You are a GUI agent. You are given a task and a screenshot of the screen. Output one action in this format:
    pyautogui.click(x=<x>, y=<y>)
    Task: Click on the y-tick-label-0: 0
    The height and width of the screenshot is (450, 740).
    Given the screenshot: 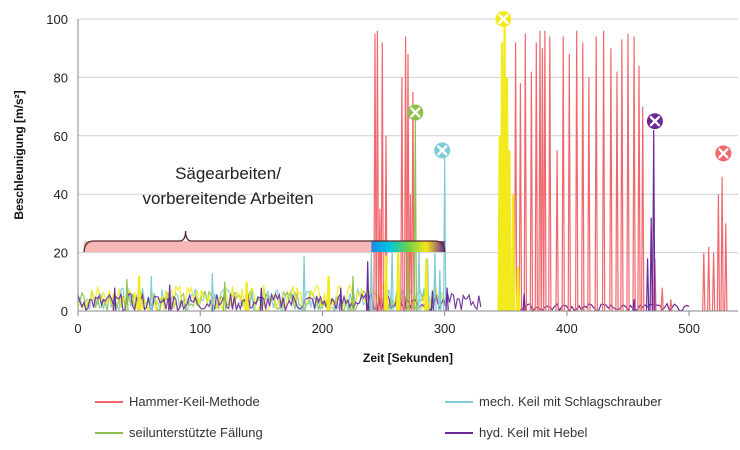 What is the action you would take?
    pyautogui.click(x=64, y=311)
    